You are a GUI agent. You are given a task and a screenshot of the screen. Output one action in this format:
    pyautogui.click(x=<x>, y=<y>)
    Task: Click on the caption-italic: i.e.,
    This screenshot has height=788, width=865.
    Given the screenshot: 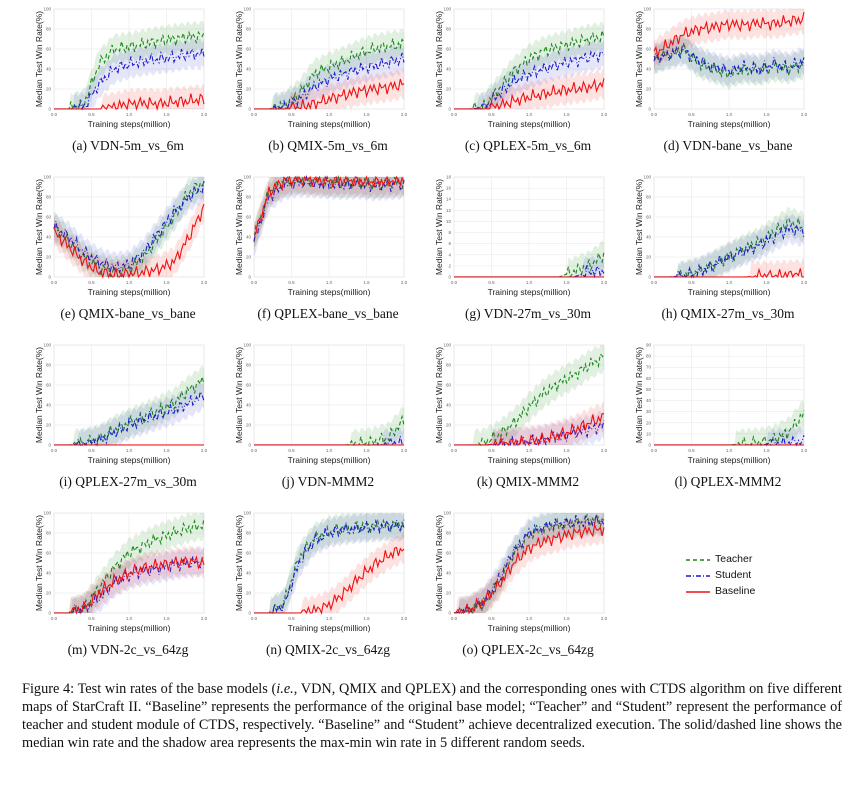 What is the action you would take?
    pyautogui.click(x=287, y=689)
    